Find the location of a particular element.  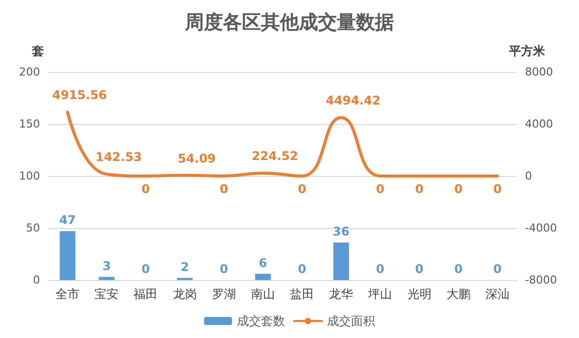

data-label: 54.09 is located at coordinates (197, 158).